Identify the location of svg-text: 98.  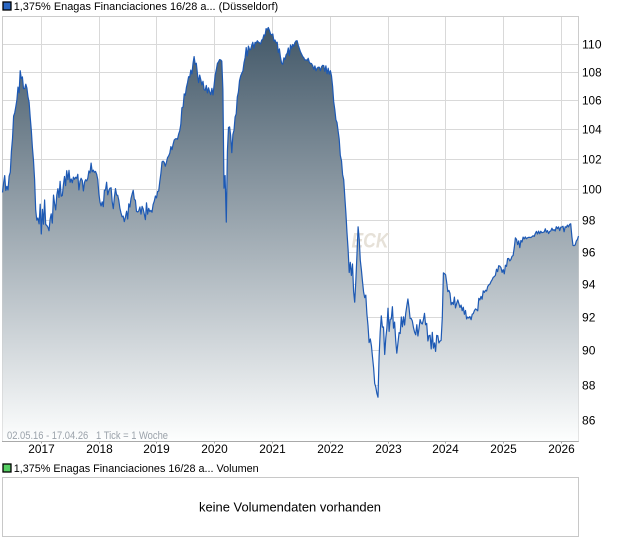
(588, 222).